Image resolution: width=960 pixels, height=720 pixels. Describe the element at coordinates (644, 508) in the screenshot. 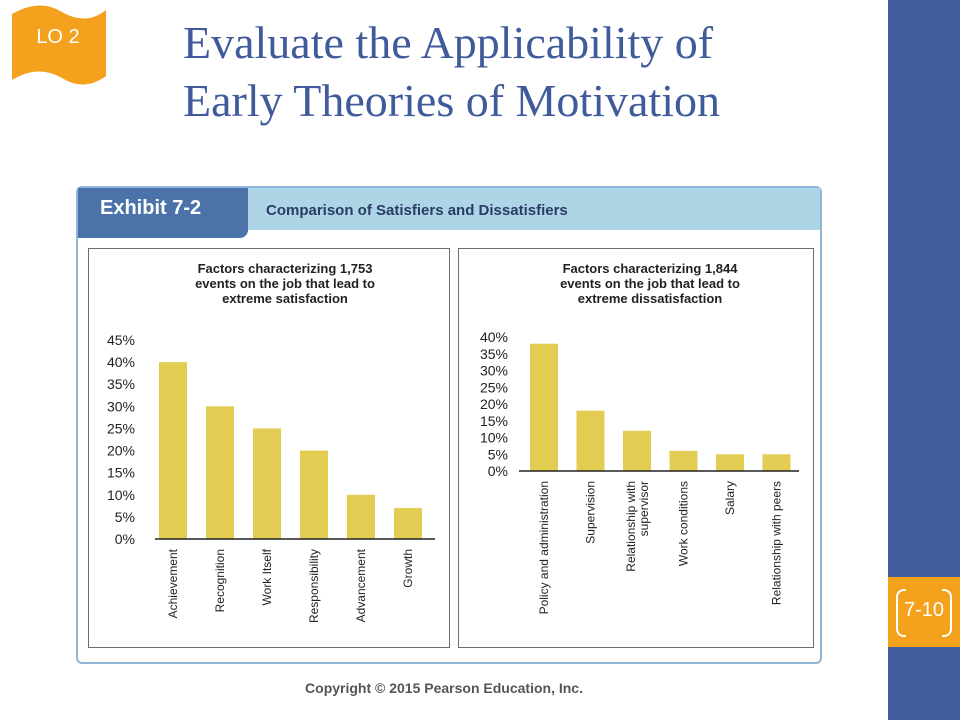

I see `x-category-label-line: supervisor` at that location.